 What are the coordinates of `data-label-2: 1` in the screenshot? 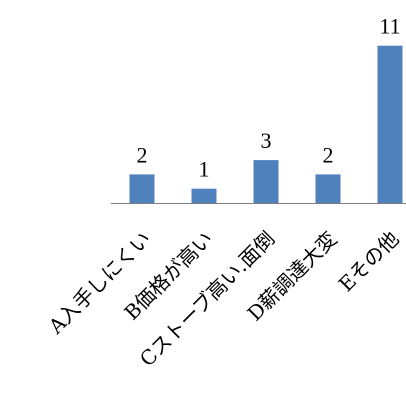 It's located at (204, 169).